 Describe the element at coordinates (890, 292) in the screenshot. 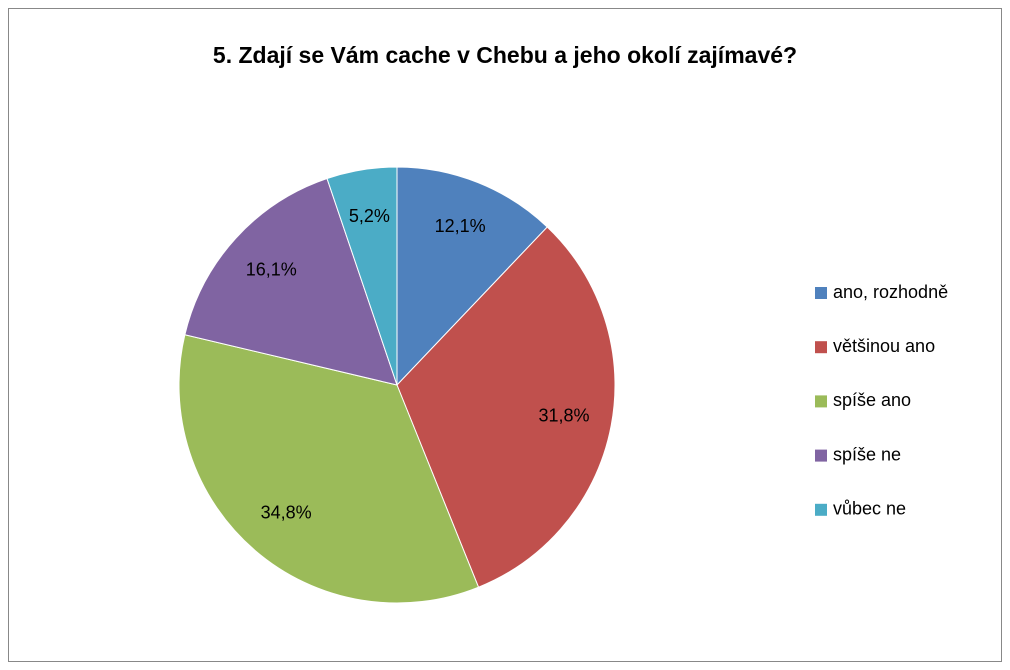

I see `legend-label: ano, rozhodně` at that location.